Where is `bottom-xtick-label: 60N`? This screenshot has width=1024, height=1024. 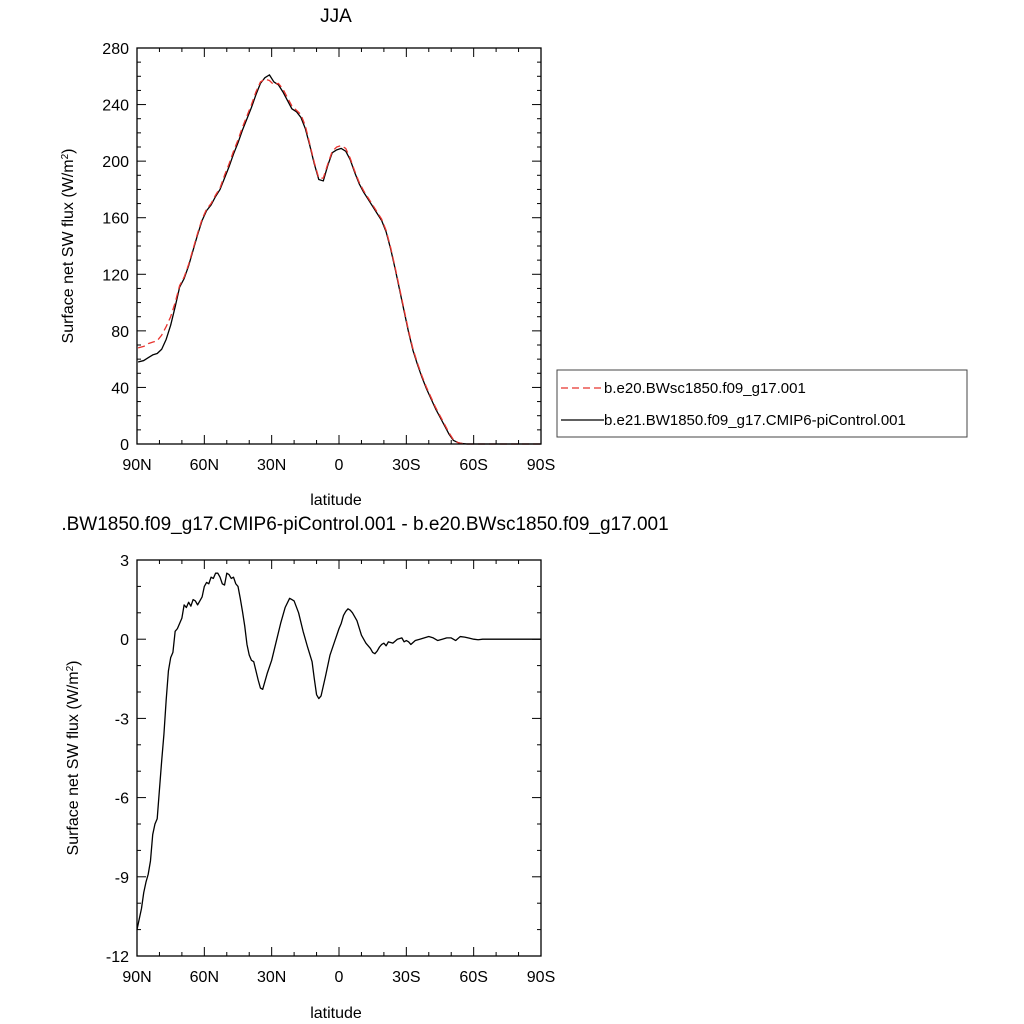 bottom-xtick-label: 60N is located at coordinates (204, 977).